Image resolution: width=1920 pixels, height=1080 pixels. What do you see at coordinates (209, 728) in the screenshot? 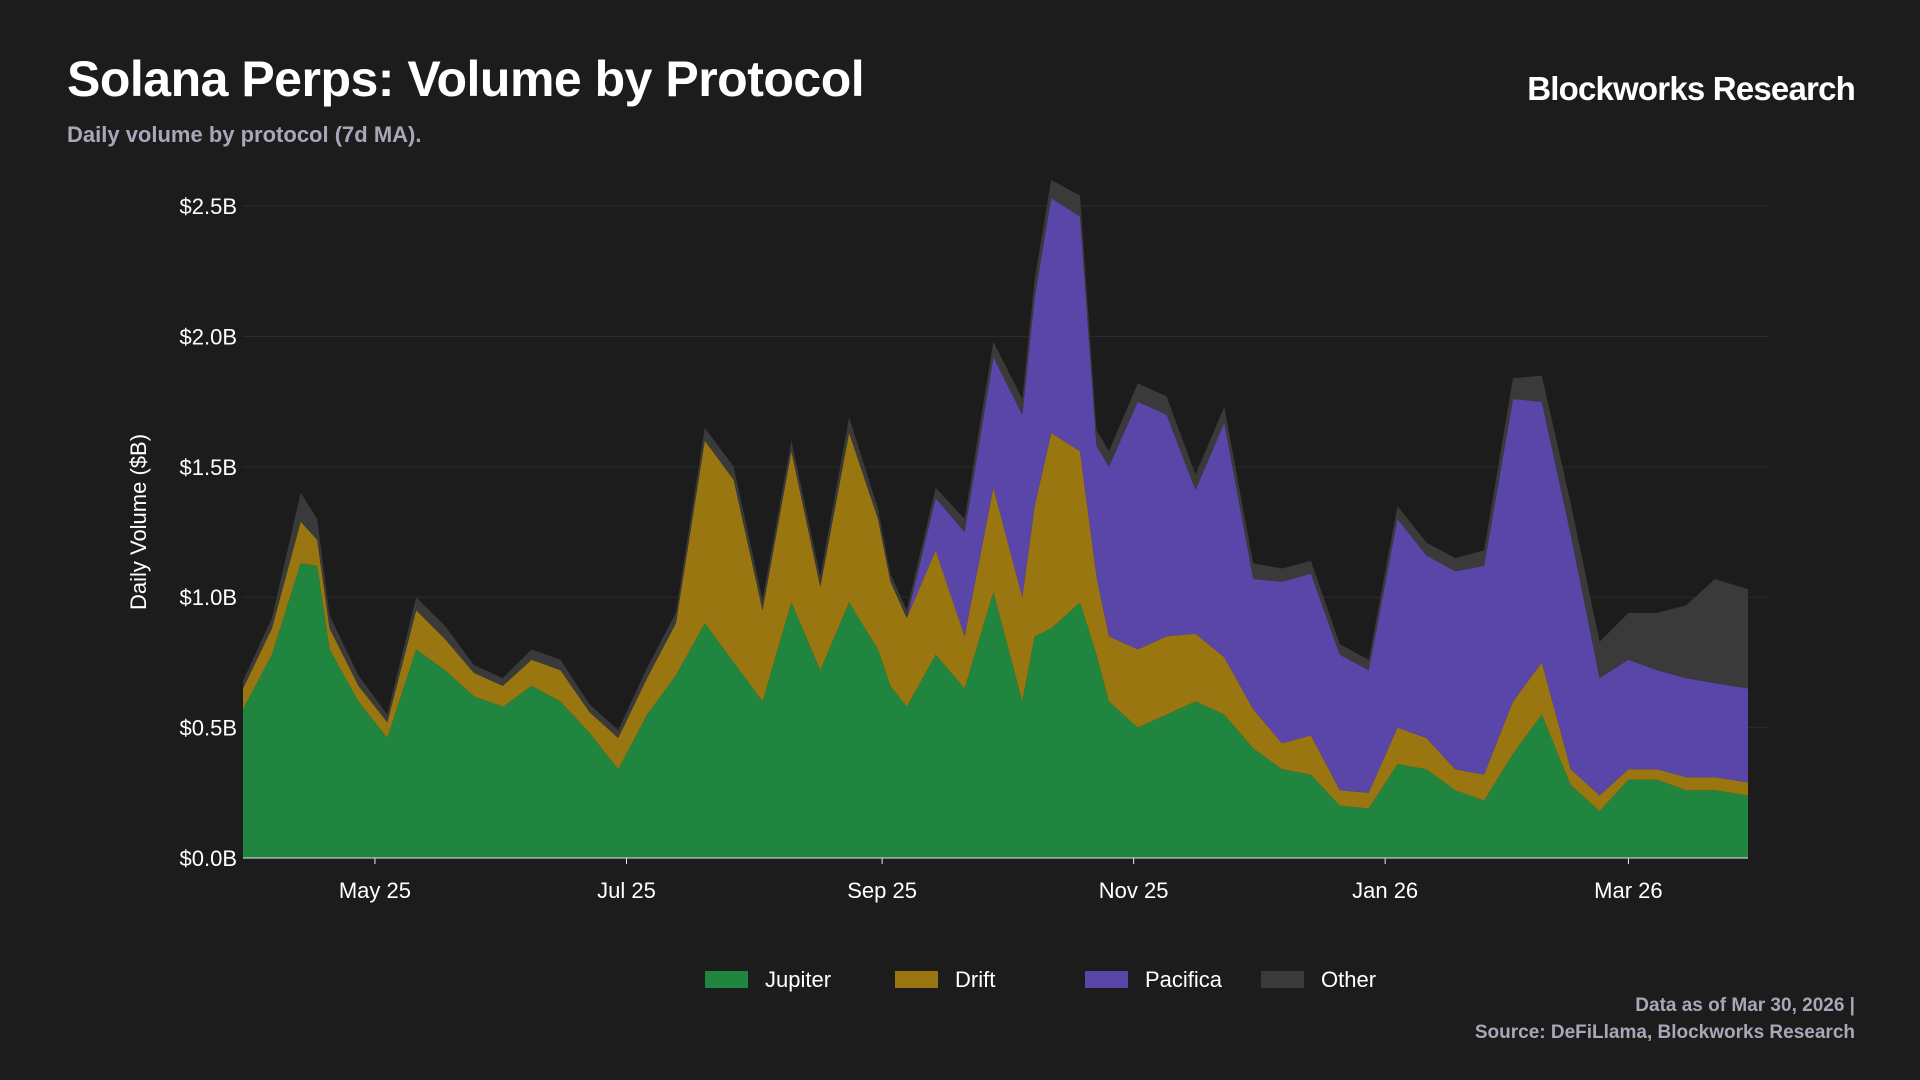
I see `y-tick-label: $0.5B` at bounding box center [209, 728].